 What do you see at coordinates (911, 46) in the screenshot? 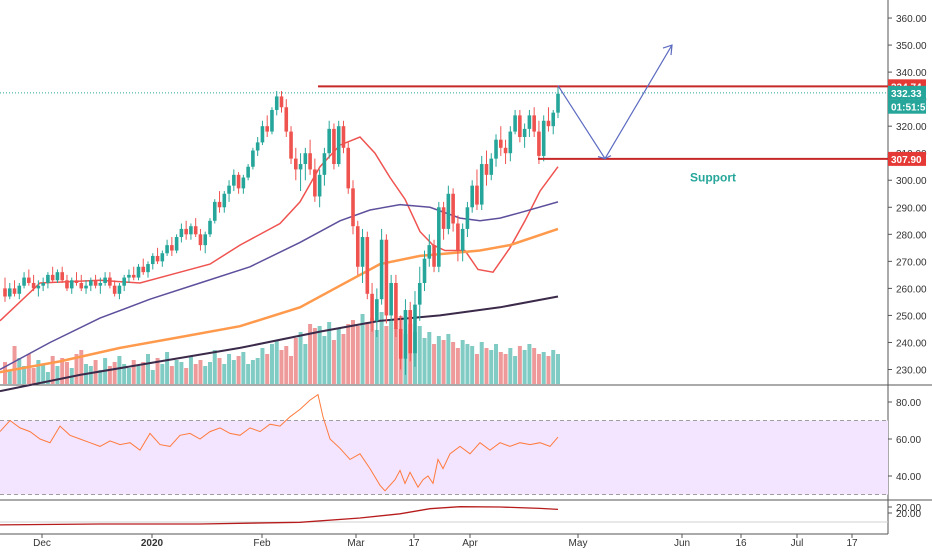
I see `y-tick-label: 350.00` at bounding box center [911, 46].